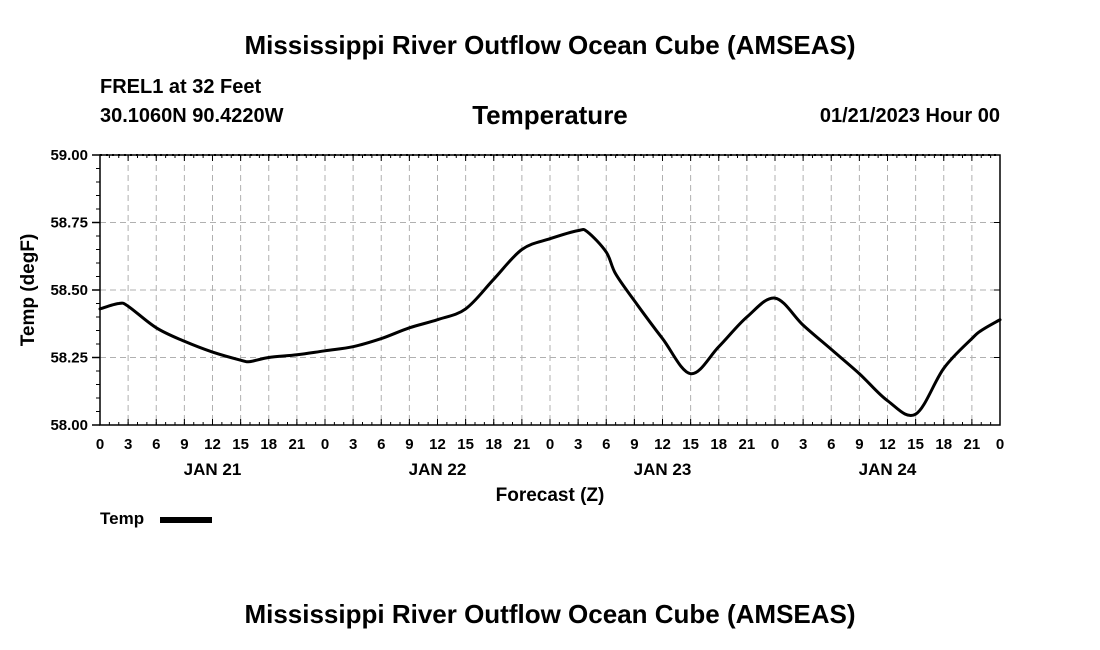 The image size is (1100, 650). I want to click on legend-swatch, so click(186, 520).